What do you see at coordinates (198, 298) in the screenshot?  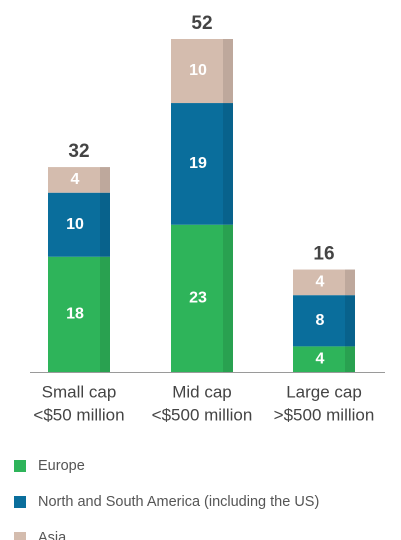 I see `segment-label: 23` at bounding box center [198, 298].